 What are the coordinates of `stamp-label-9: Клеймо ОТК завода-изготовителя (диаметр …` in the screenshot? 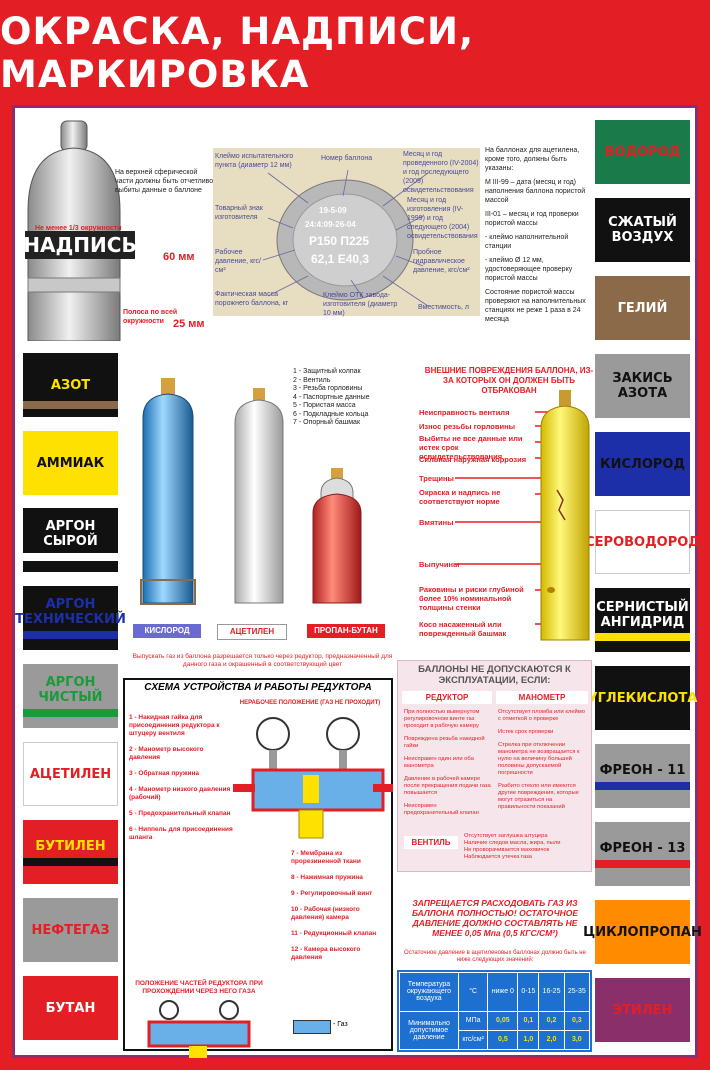 It's located at (360, 304).